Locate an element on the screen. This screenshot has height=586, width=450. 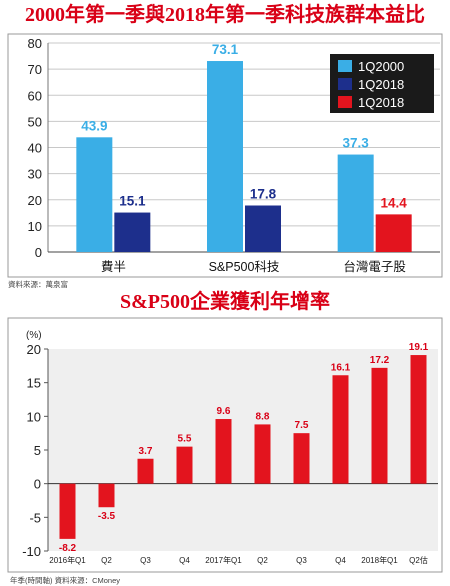
category-label: S&P500科技 is located at coordinates (244, 267).